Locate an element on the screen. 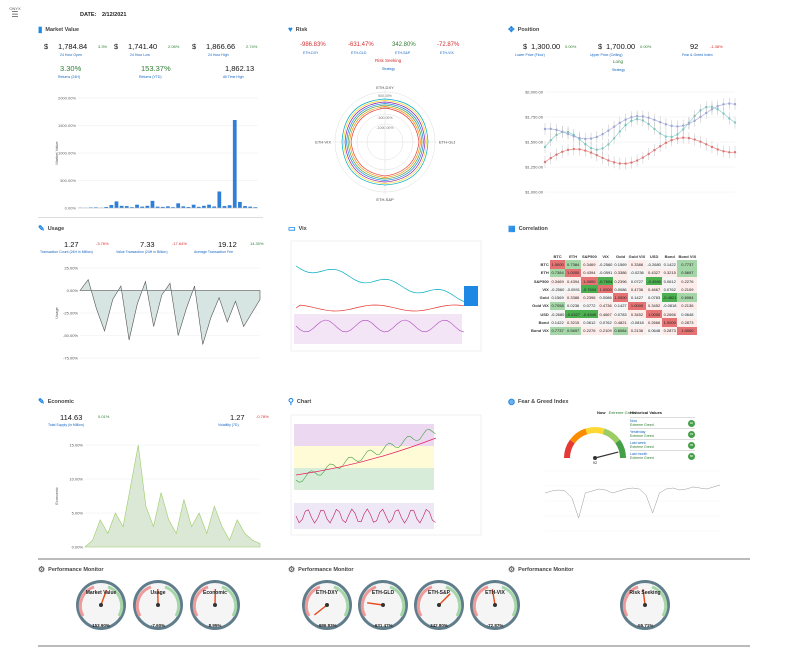 The image size is (795, 661). corr-row-label: Gold VIX is located at coordinates (540, 306).